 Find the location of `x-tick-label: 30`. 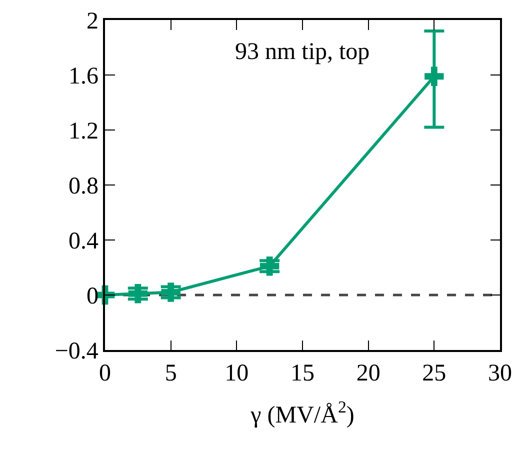

x-tick-label: 30 is located at coordinates (500, 373).